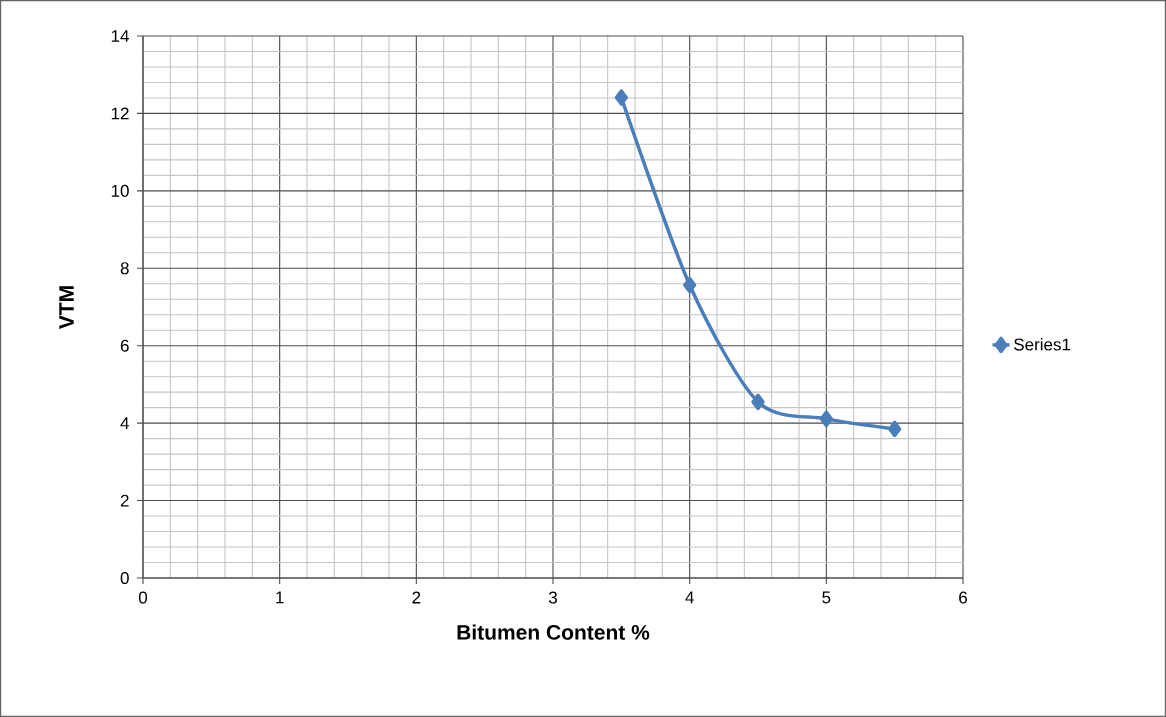 Image resolution: width=1166 pixels, height=717 pixels. I want to click on y-tick-label: 2, so click(124, 500).